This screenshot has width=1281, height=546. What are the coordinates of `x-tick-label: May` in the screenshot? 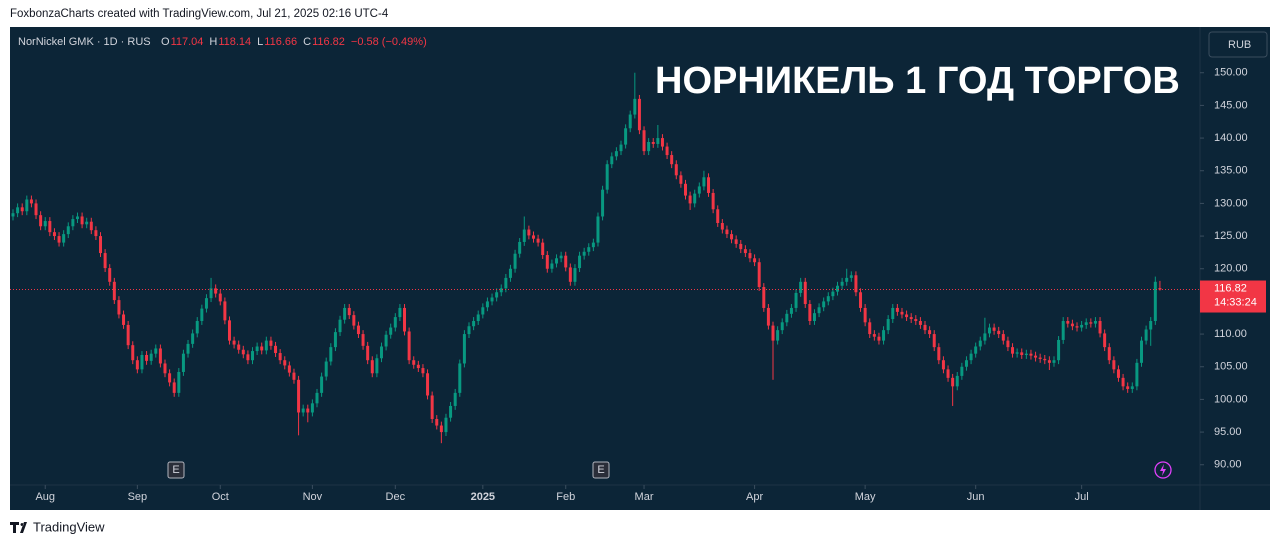 It's located at (865, 497).